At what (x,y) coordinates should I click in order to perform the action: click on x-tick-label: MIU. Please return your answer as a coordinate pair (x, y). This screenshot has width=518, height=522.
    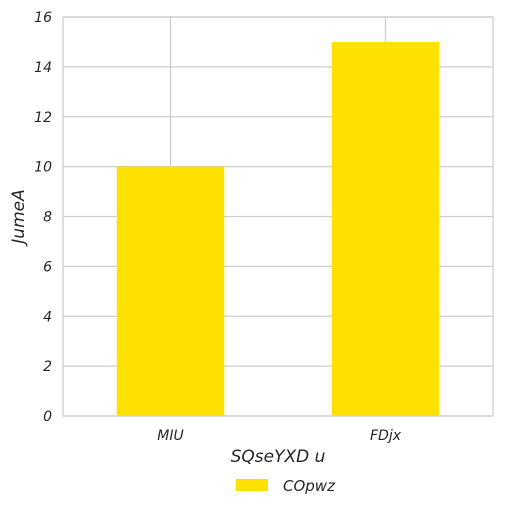
    Looking at the image, I should click on (170, 436).